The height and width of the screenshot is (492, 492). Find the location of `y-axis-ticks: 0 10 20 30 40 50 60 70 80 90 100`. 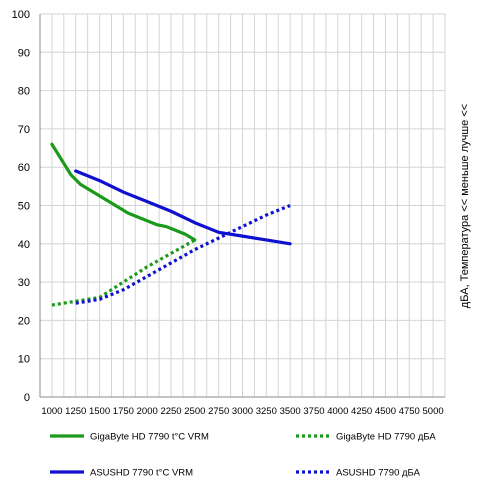

y-axis-ticks: 0 10 20 30 40 50 60 70 80 90 100 is located at coordinates (21, 206).